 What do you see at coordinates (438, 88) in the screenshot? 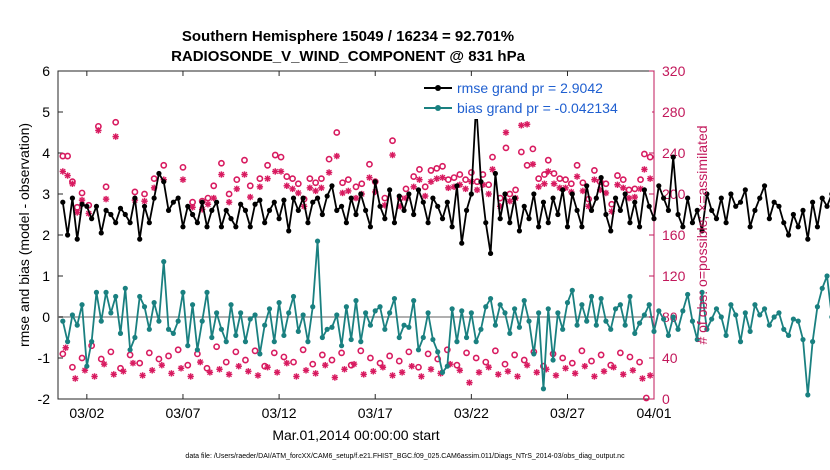
I see `legend-rmse-marker` at bounding box center [438, 88].